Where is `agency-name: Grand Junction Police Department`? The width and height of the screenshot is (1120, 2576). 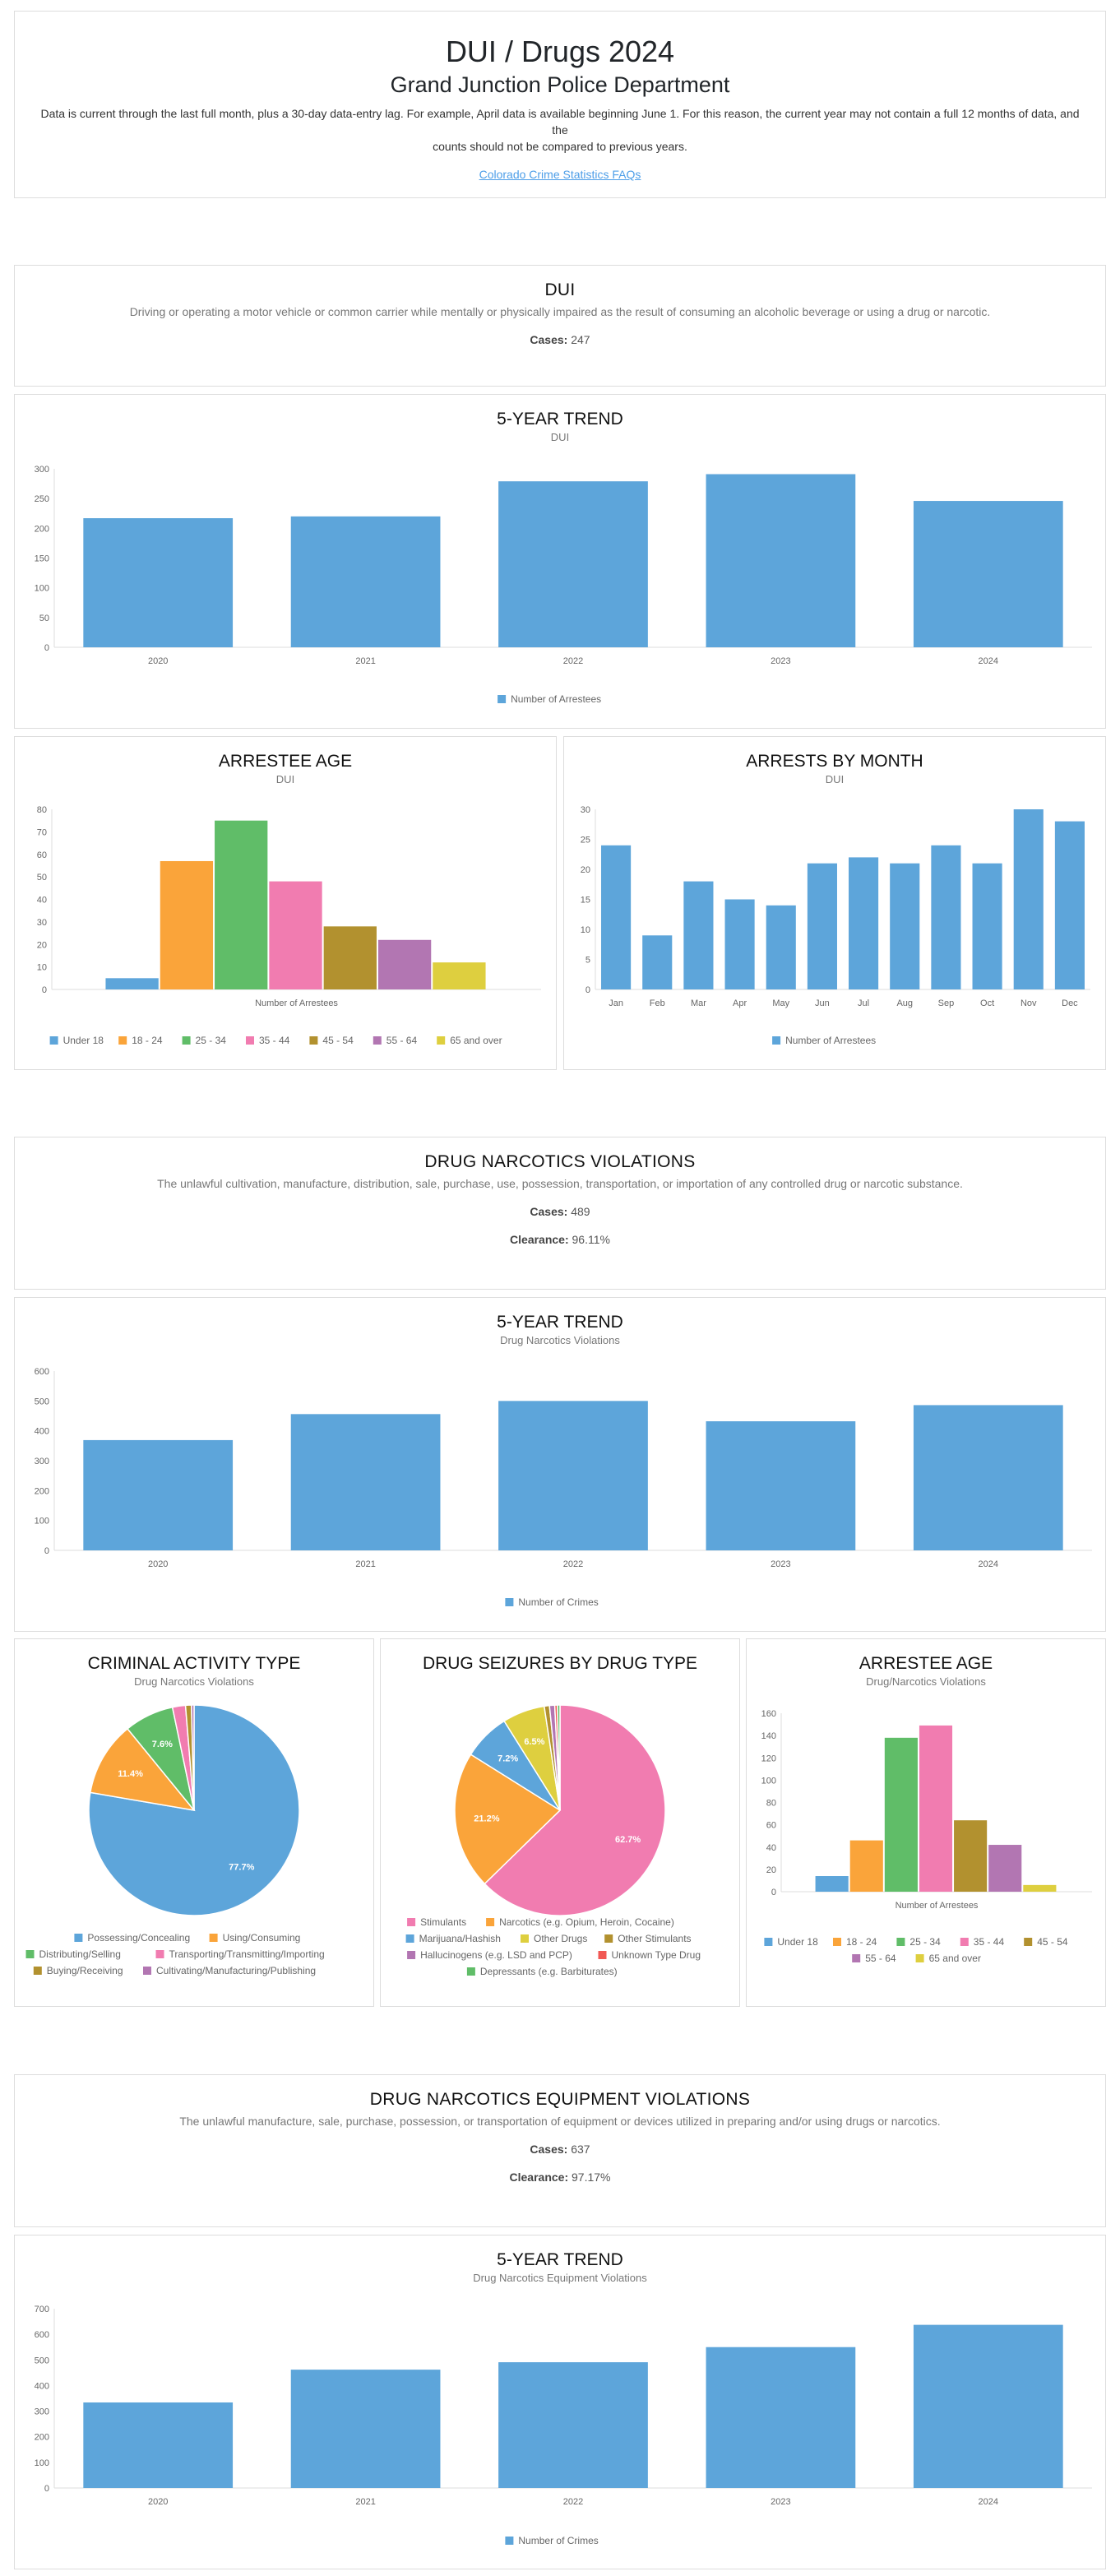
agency-name: Grand Junction Police Department is located at coordinates (560, 84).